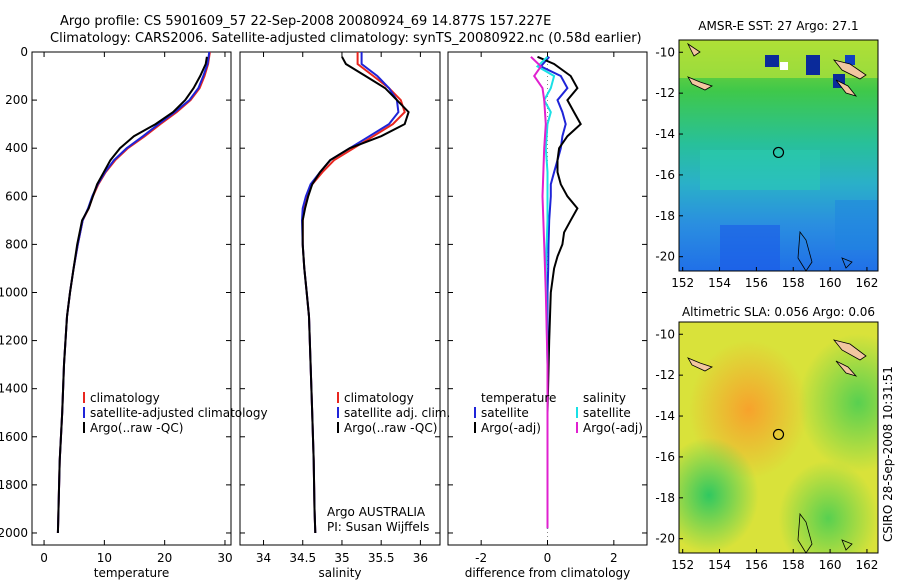 The image size is (900, 580). What do you see at coordinates (665, 539) in the screenshot?
I see `sla-map-ytick-label: -20` at bounding box center [665, 539].